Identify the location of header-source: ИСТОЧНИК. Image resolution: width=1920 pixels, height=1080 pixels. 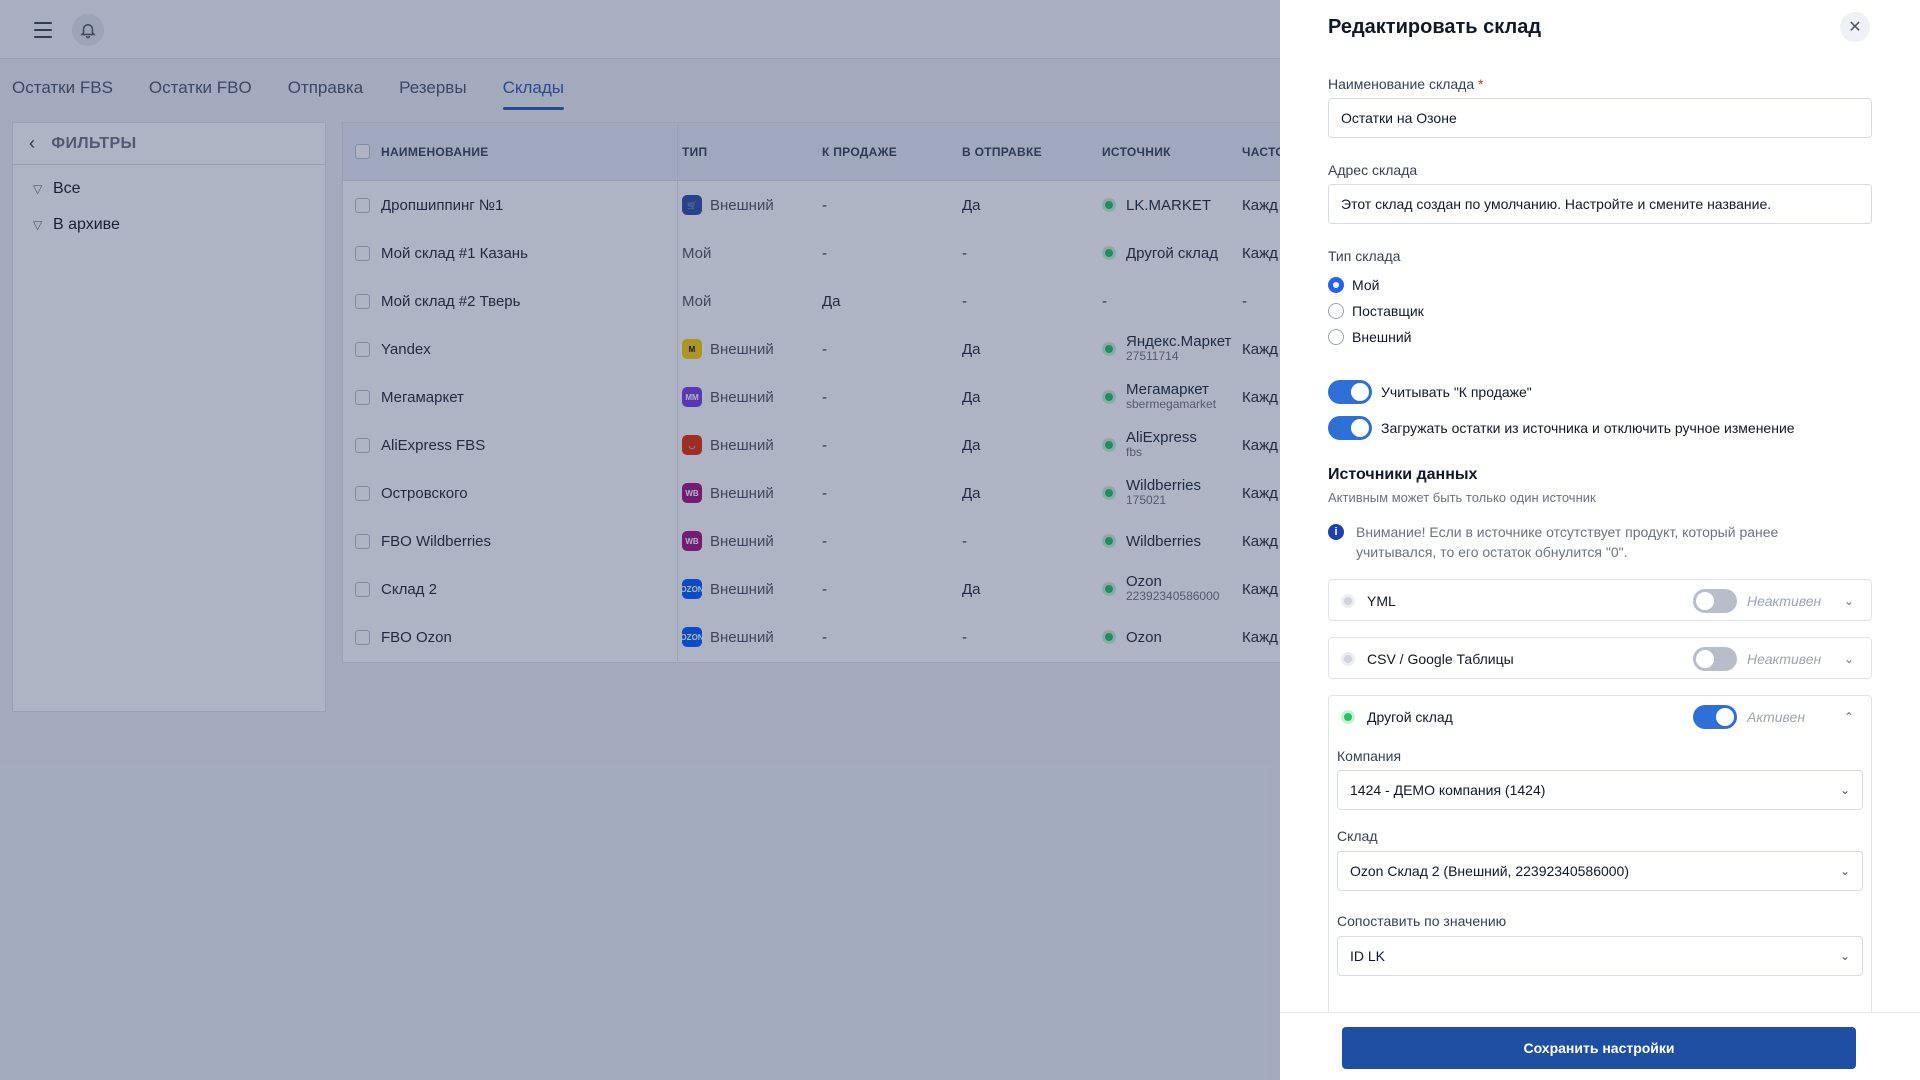
(1136, 151).